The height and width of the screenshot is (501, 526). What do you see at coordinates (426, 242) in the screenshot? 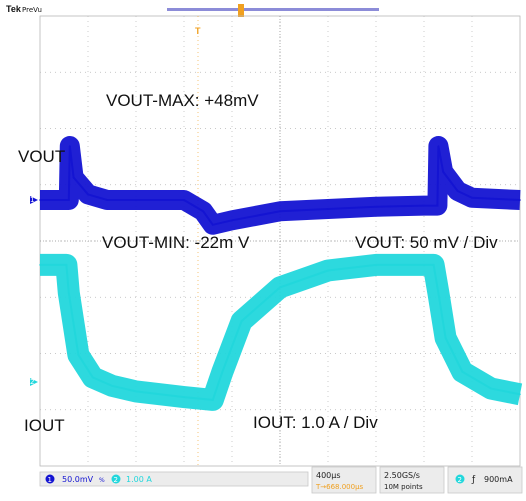
I see `vout-scale-annotation: VOUT: 50 mV / Div` at bounding box center [426, 242].